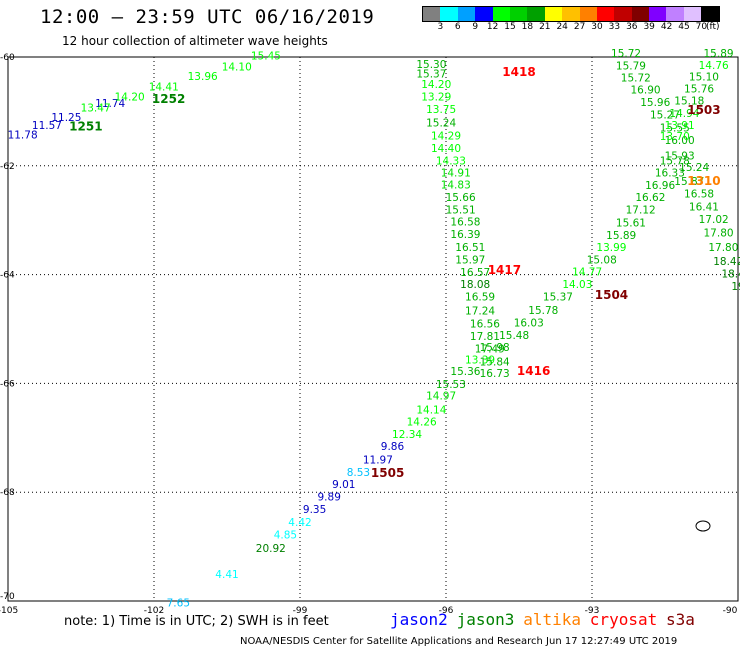  What do you see at coordinates (646, 90) in the screenshot?
I see `wave-height-value: 16.90` at bounding box center [646, 90].